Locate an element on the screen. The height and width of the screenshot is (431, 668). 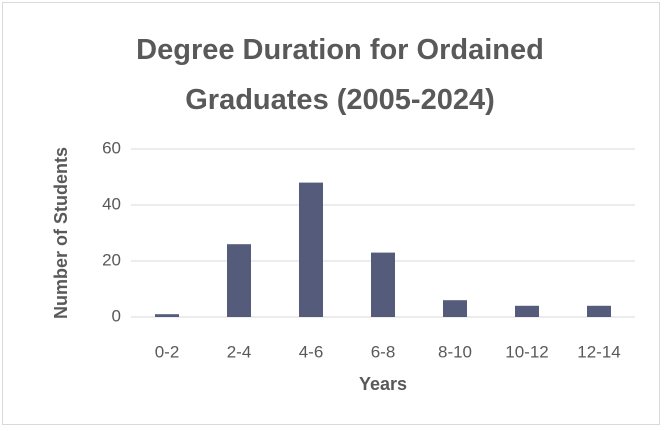
y-tick-label: 60 is located at coordinates (111, 147).